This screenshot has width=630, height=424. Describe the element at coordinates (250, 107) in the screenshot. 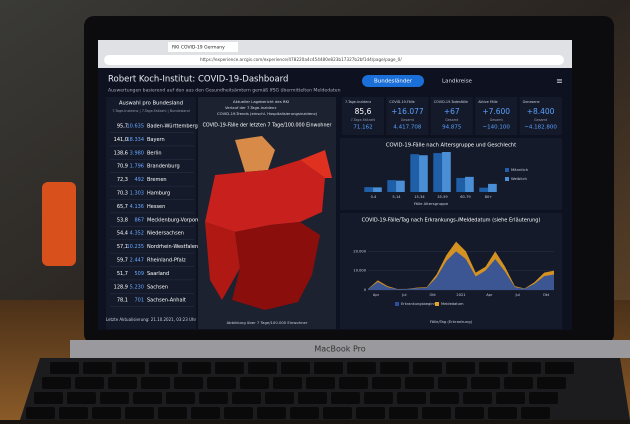

I see `map-option: Verlauf der 7-Tage-Inzidenz` at that location.